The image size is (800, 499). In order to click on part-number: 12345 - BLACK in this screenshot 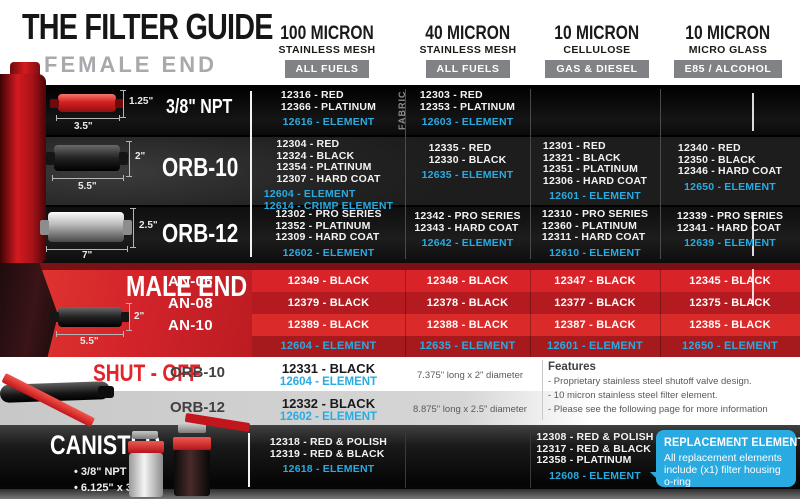, I will do `click(730, 281)`.